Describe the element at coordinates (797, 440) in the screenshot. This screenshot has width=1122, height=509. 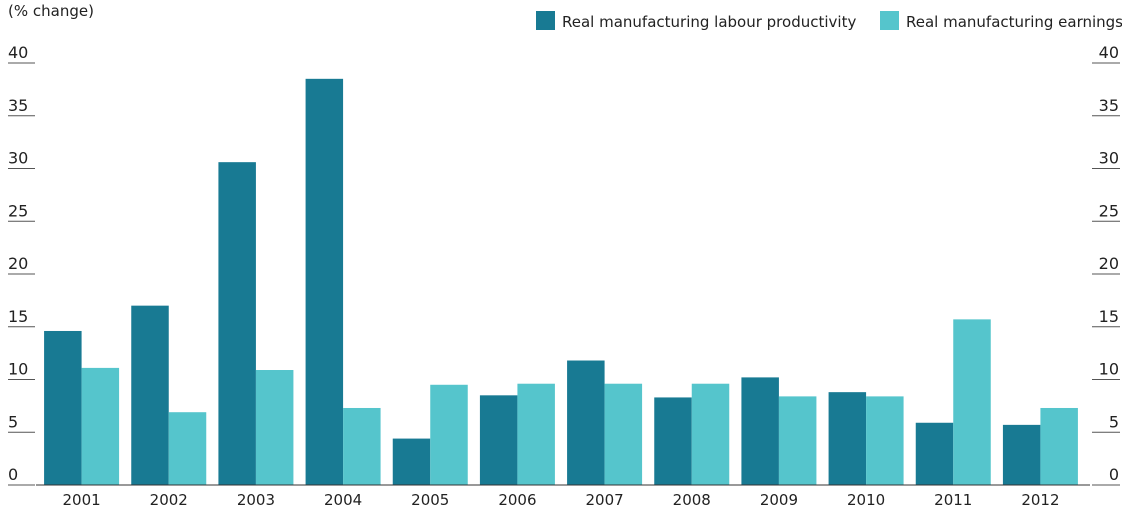
I see `bar-earnings-2009` at that location.